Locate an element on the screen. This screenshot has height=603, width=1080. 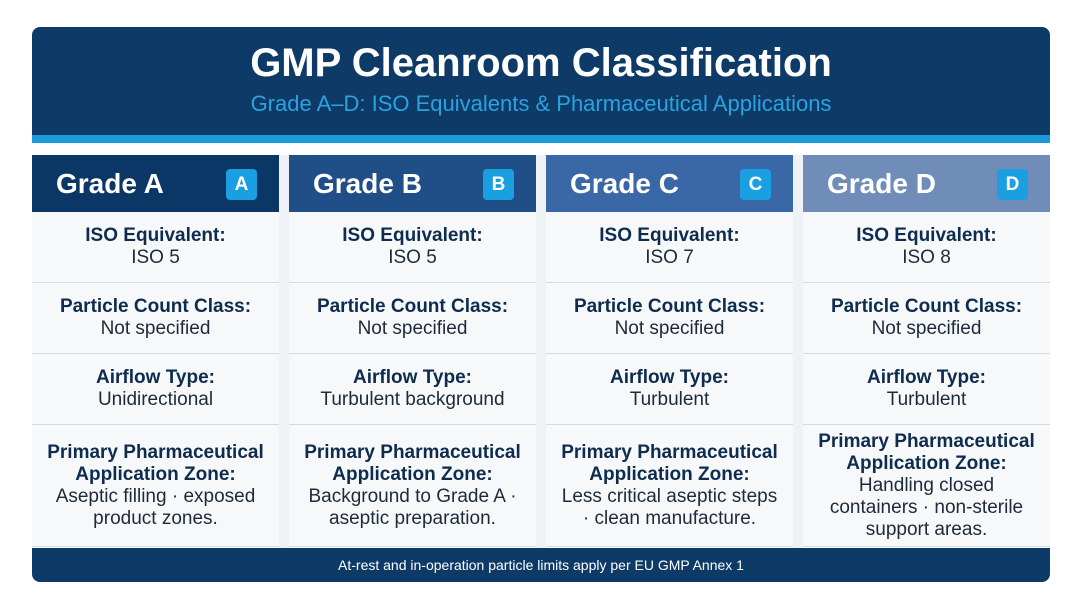
grade-name: Grade B is located at coordinates (367, 183).